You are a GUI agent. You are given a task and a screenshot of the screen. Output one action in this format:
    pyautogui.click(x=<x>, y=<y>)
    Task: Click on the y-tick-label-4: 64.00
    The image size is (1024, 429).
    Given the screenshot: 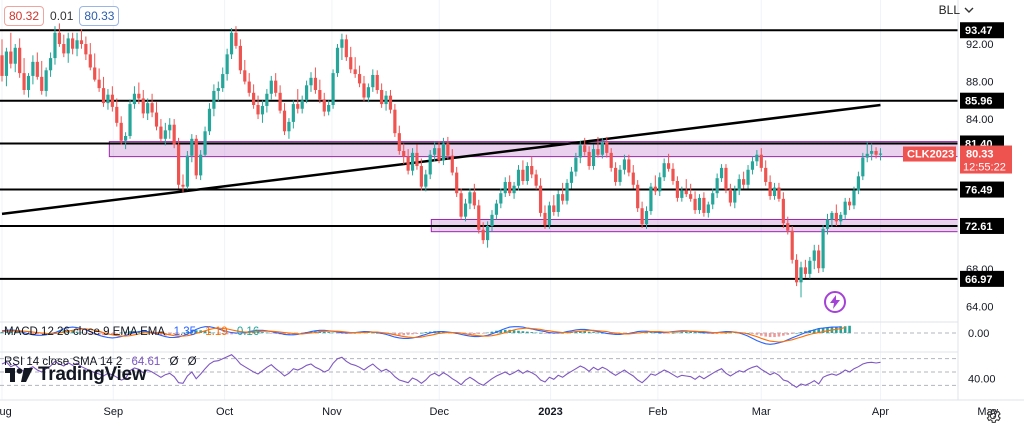 What is the action you would take?
    pyautogui.click(x=980, y=308)
    